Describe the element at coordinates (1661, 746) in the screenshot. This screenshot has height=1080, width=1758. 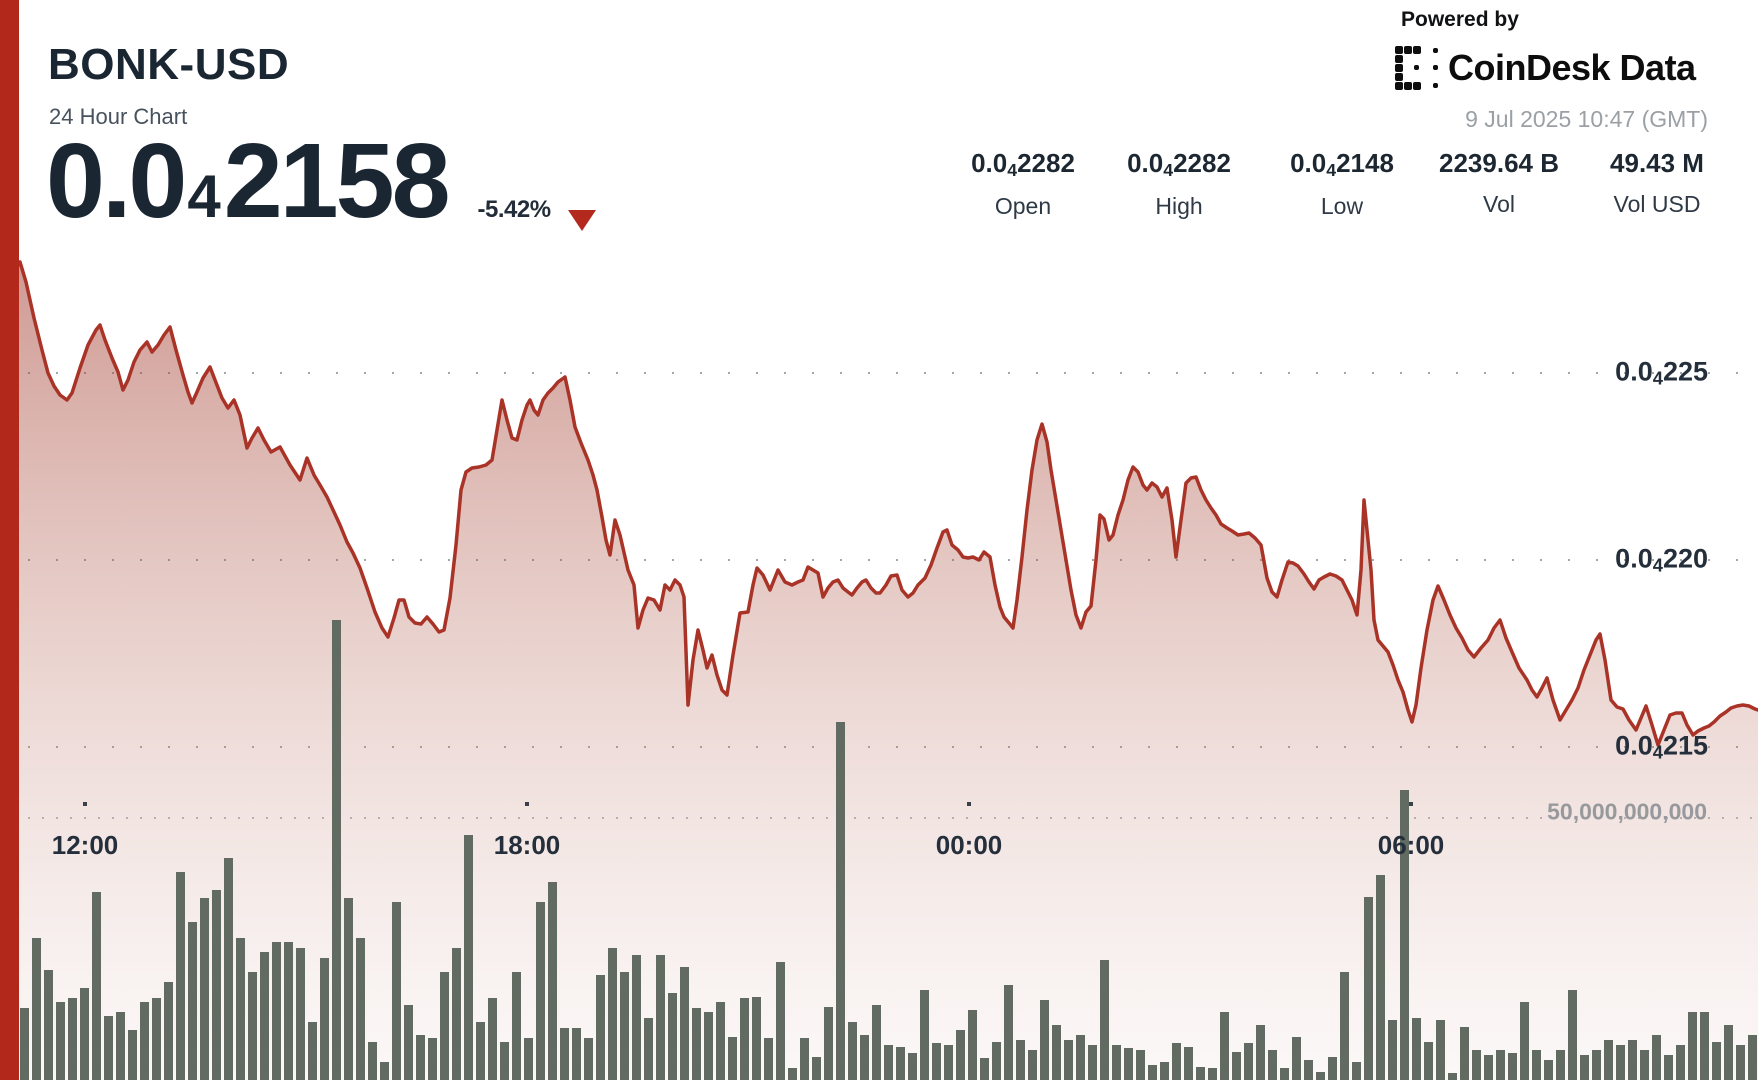
I see `y-axis-label: 0.04215` at that location.